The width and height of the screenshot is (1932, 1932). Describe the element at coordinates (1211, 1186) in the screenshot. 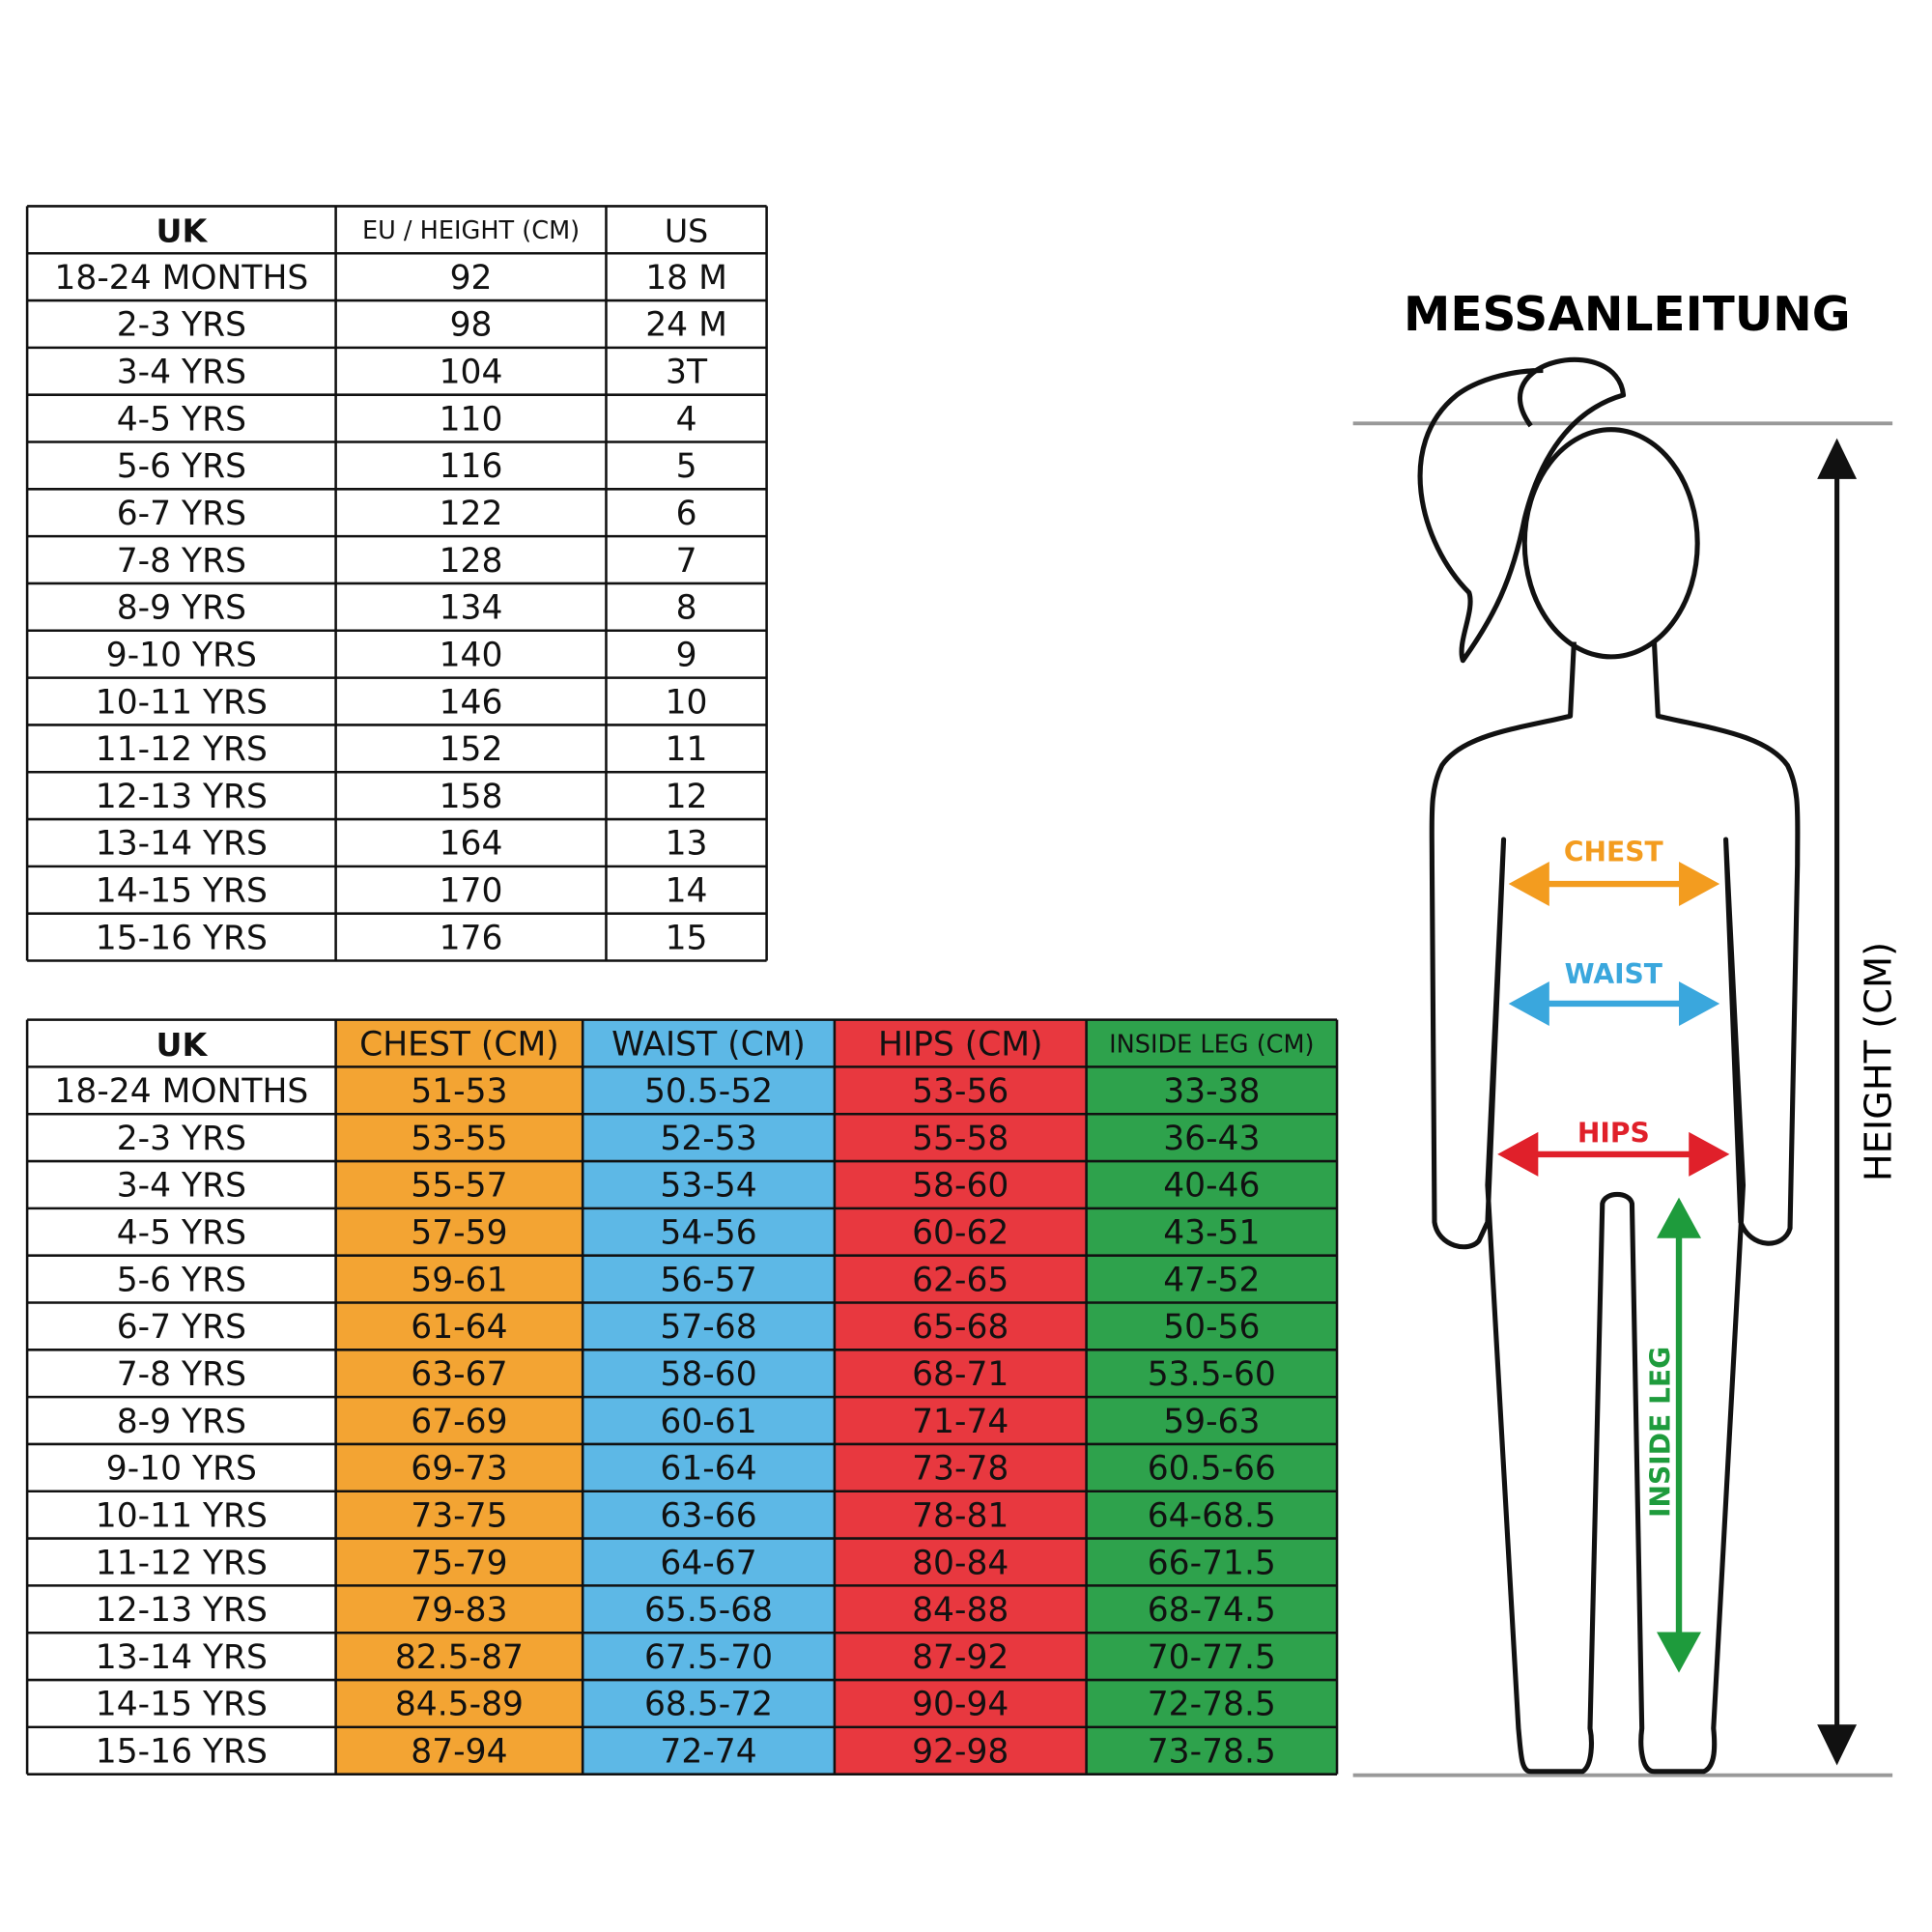

I see `table-cell: 40-46` at that location.